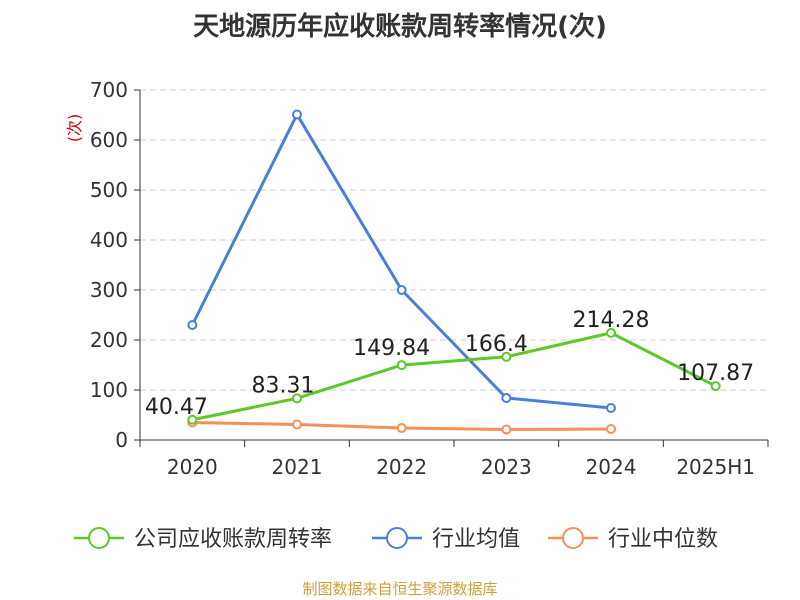 The width and height of the screenshot is (800, 600). I want to click on legend-label: 公司应收账款周转率, so click(233, 539).